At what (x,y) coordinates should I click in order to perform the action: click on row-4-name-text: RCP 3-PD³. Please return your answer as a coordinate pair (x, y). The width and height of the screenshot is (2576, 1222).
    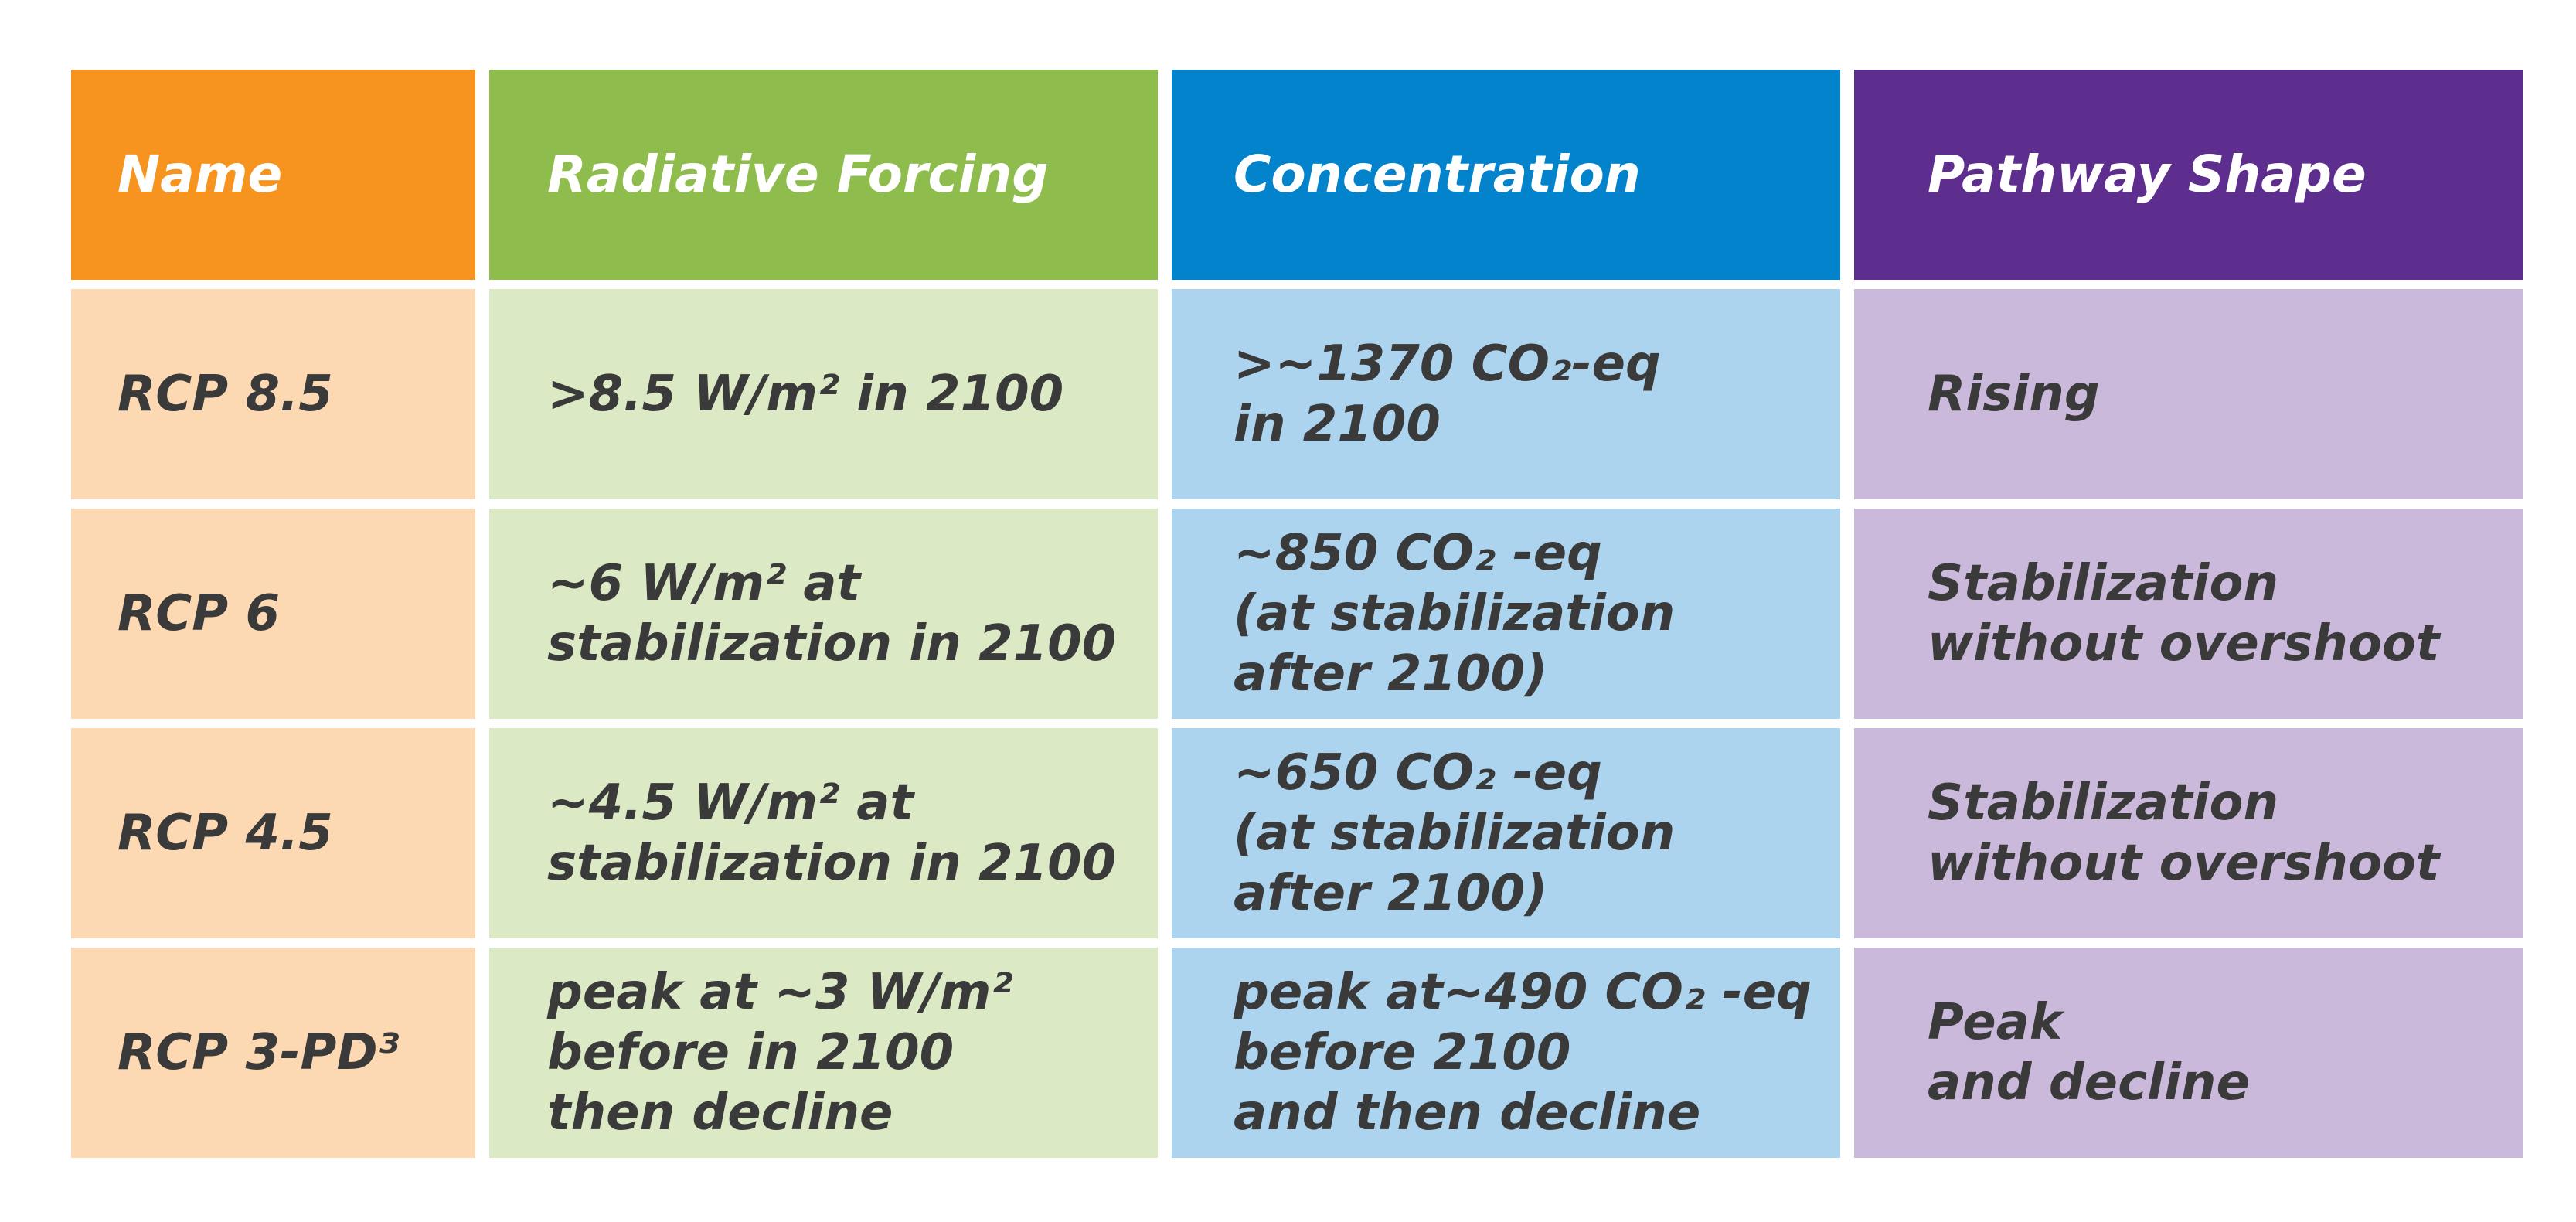
    Looking at the image, I should click on (258, 1052).